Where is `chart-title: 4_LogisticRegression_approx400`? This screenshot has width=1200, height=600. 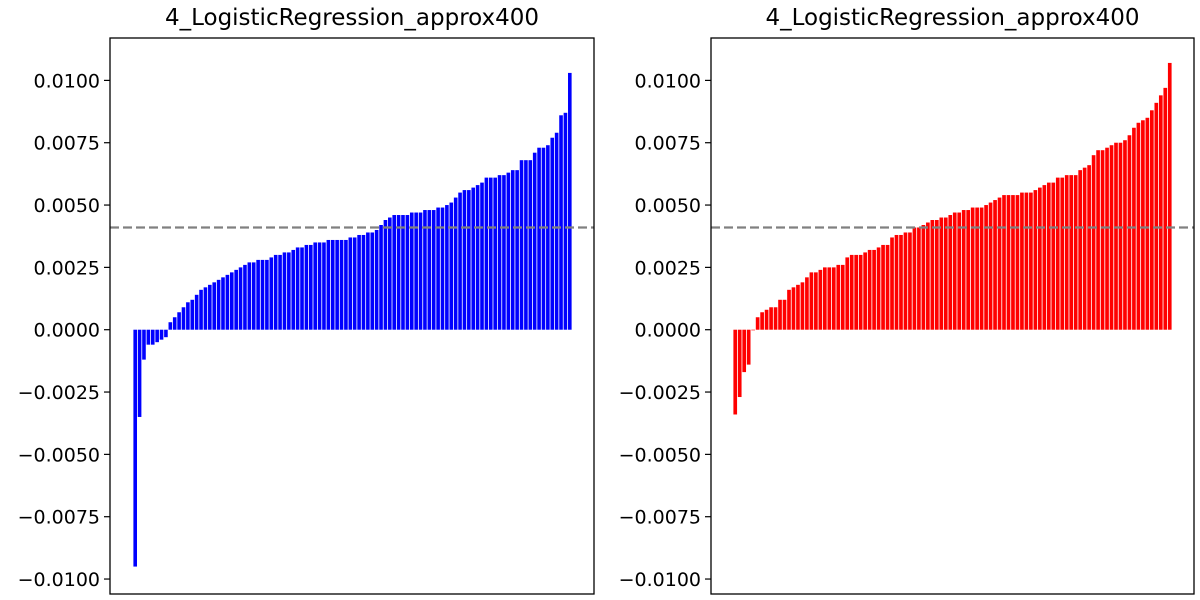
chart-title: 4_LogisticRegression_approx400 is located at coordinates (952, 18).